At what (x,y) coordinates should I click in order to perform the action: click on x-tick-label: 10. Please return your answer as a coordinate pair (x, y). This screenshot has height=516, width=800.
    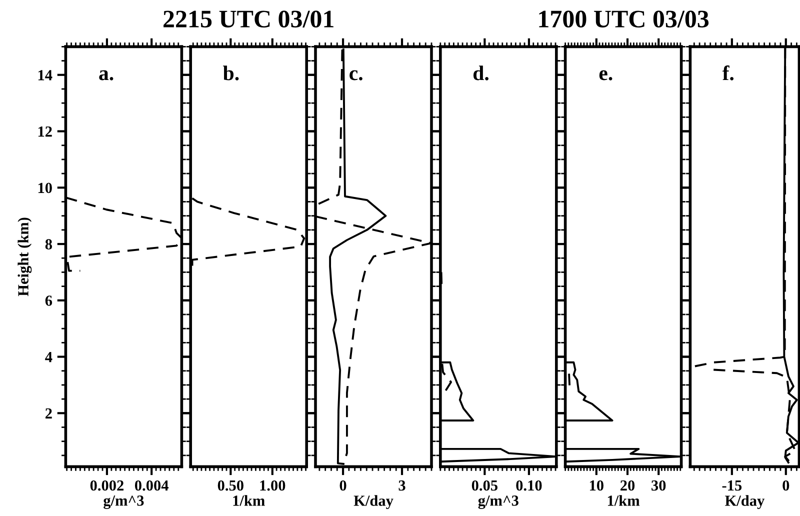
    Looking at the image, I should click on (597, 485).